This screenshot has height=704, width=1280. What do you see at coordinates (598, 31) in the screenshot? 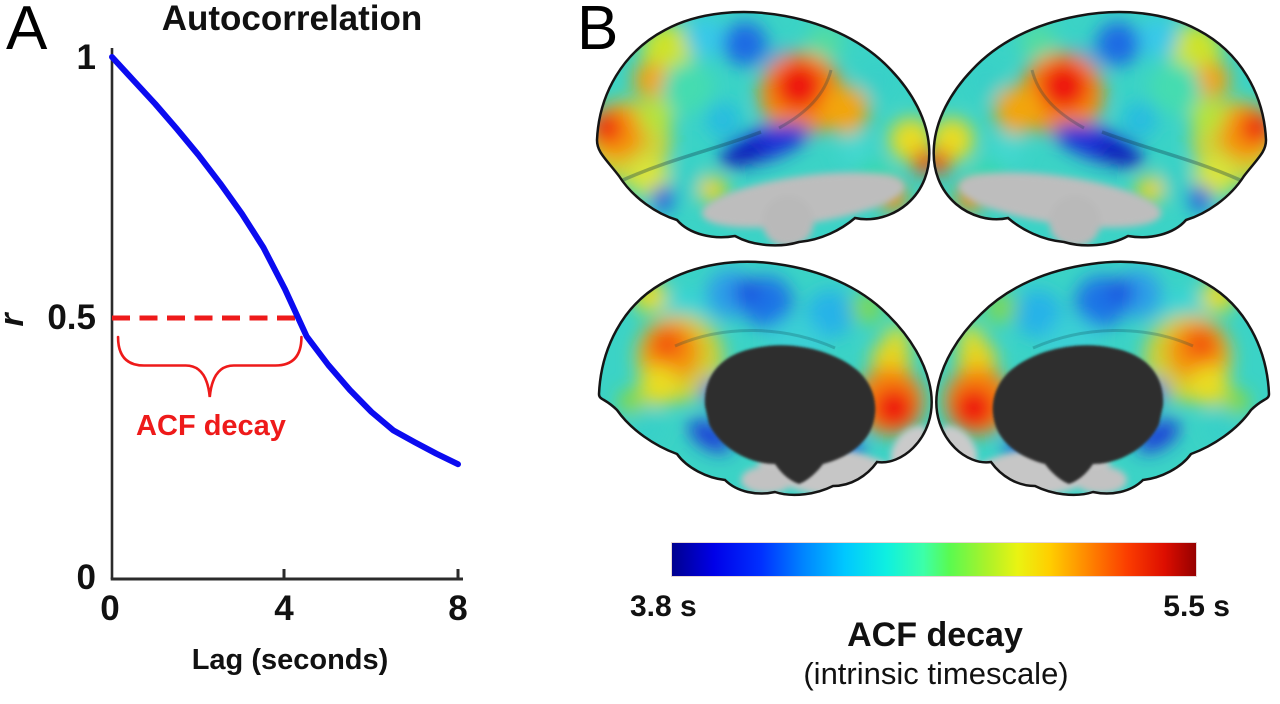
I see `panel-b-label: B` at bounding box center [598, 31].